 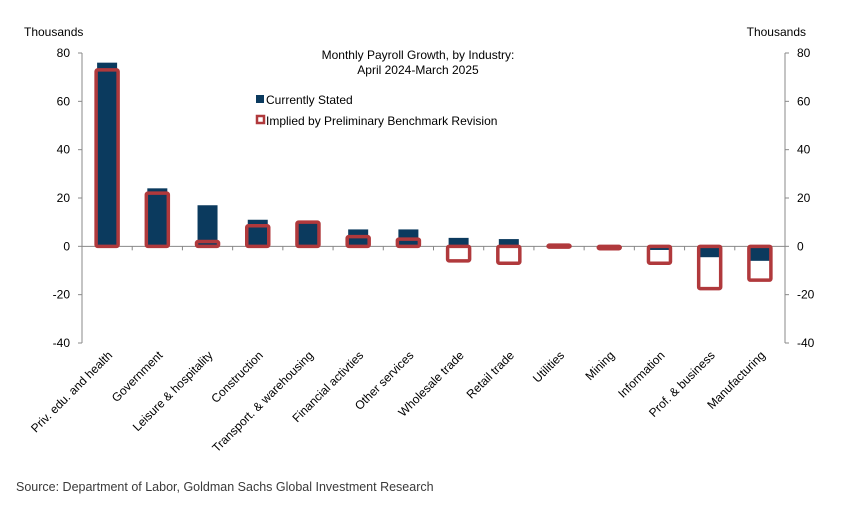 I want to click on x-tick-label: Information, so click(x=641, y=374).